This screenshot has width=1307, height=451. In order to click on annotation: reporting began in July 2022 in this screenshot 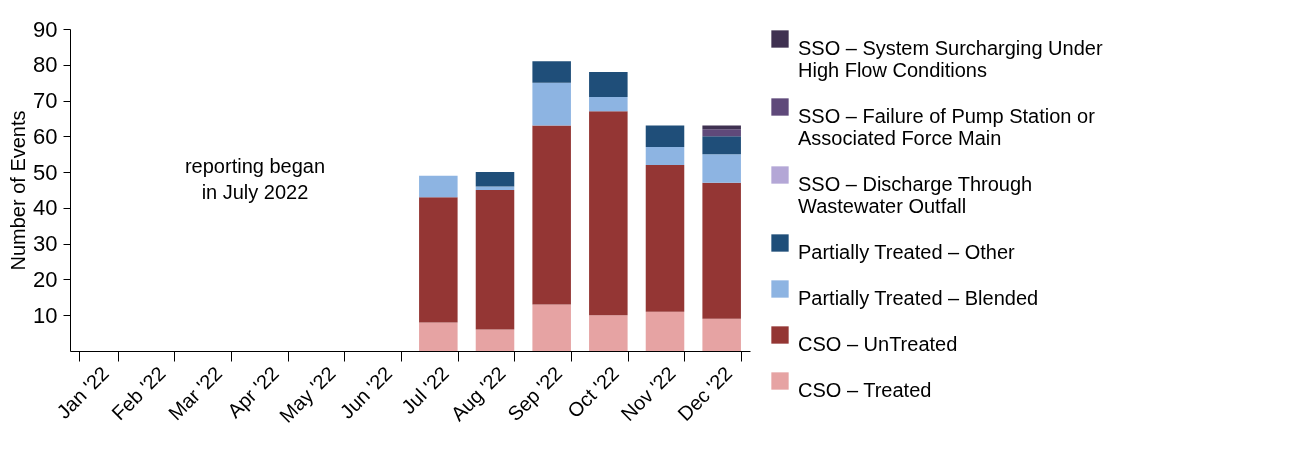, I will do `click(255, 179)`.